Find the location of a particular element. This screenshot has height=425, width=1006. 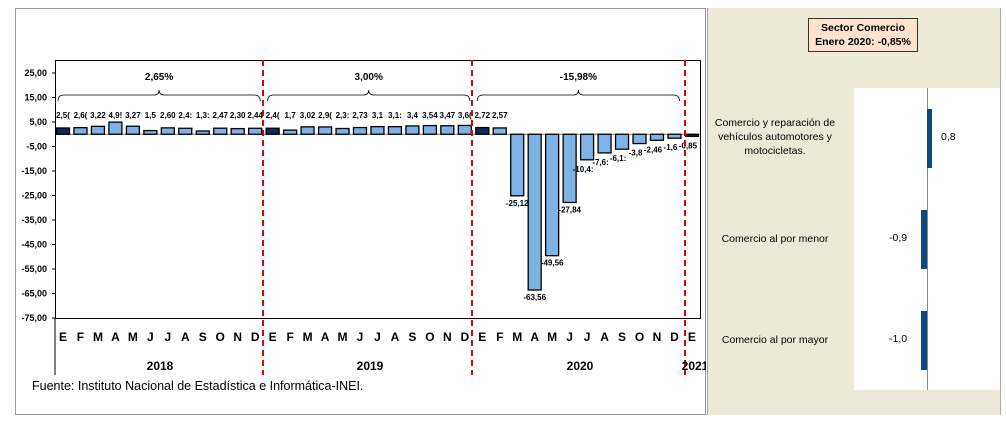

data-label: -1,6 is located at coordinates (671, 147).